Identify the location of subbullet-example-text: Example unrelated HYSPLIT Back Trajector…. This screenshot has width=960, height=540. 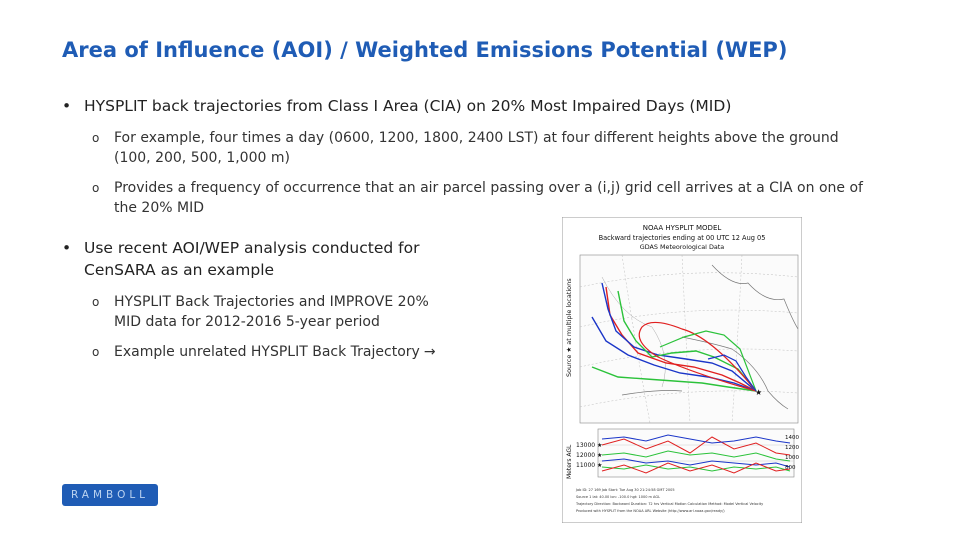
(267, 352).